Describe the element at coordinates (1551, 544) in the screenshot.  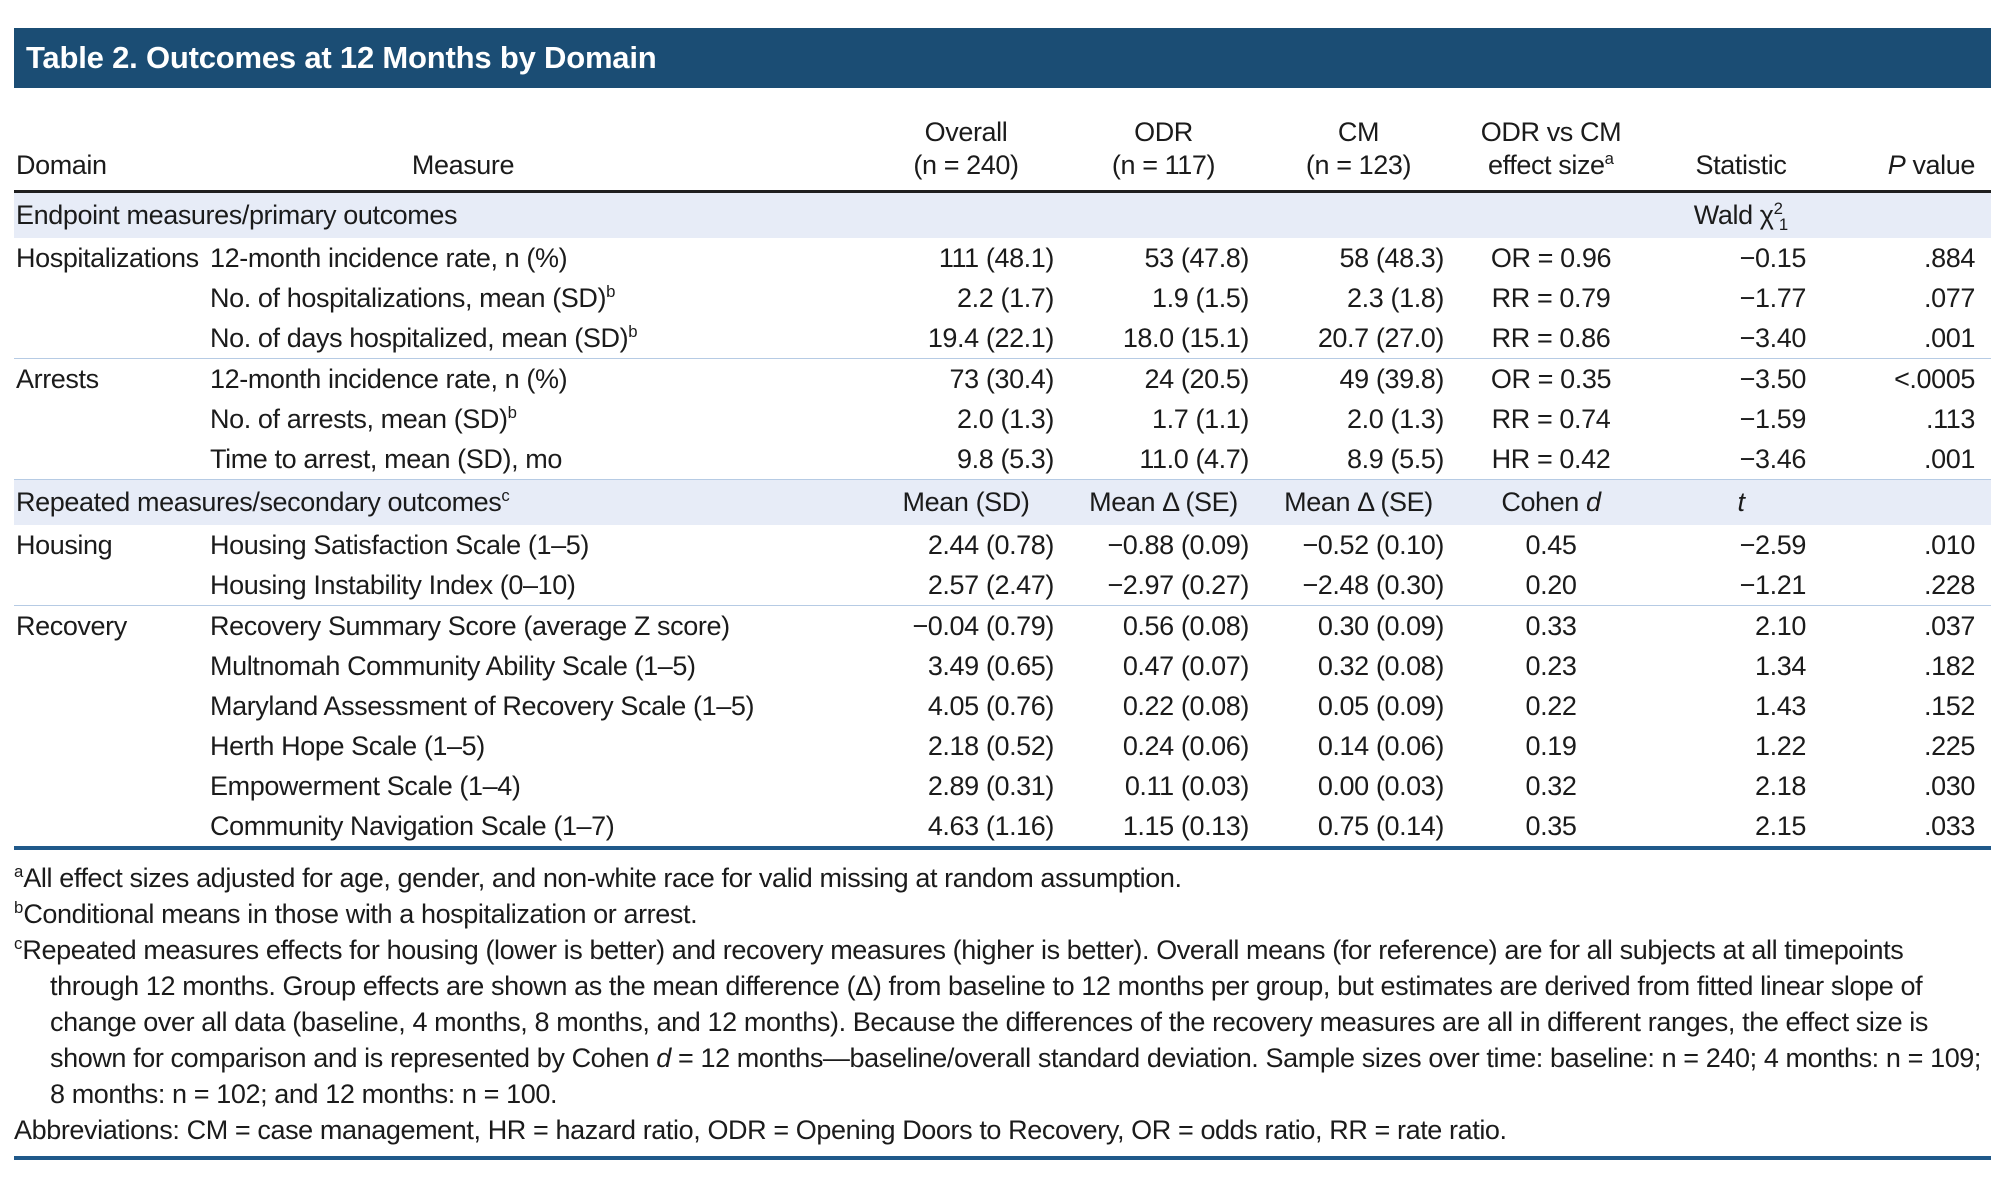
I see `effect-size-cell: 0.45` at that location.